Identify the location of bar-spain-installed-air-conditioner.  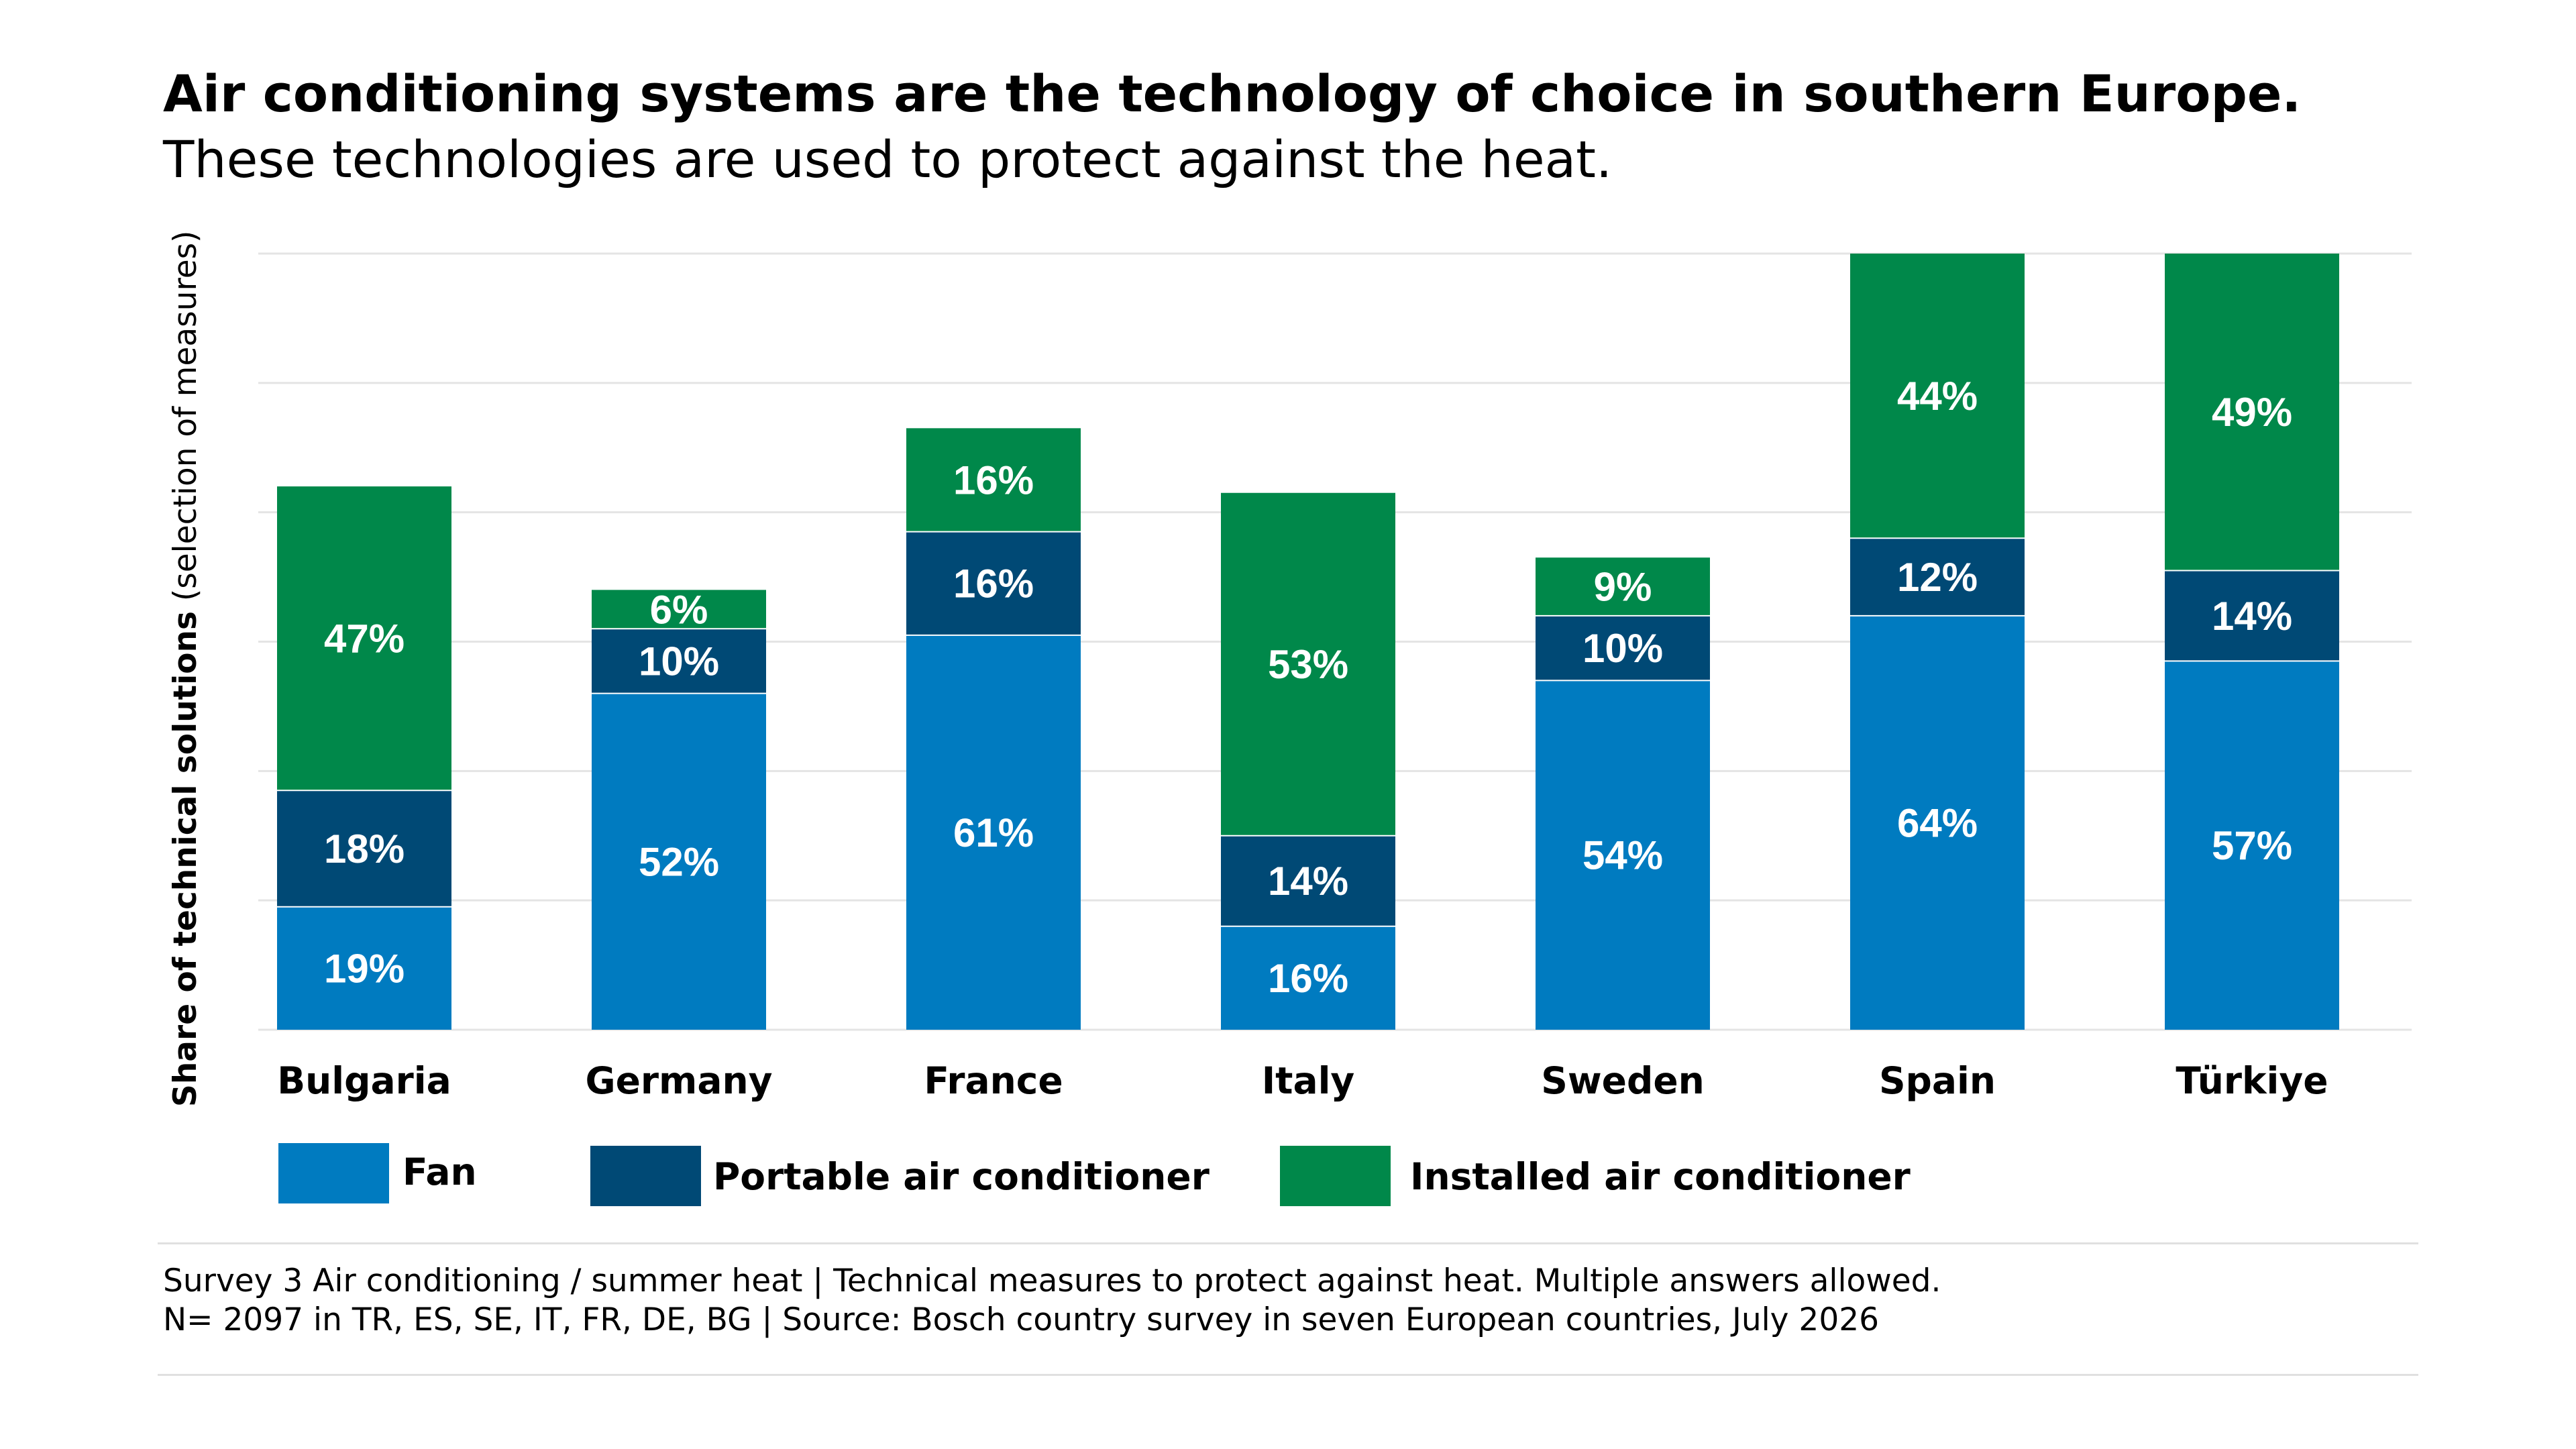
(1937, 396).